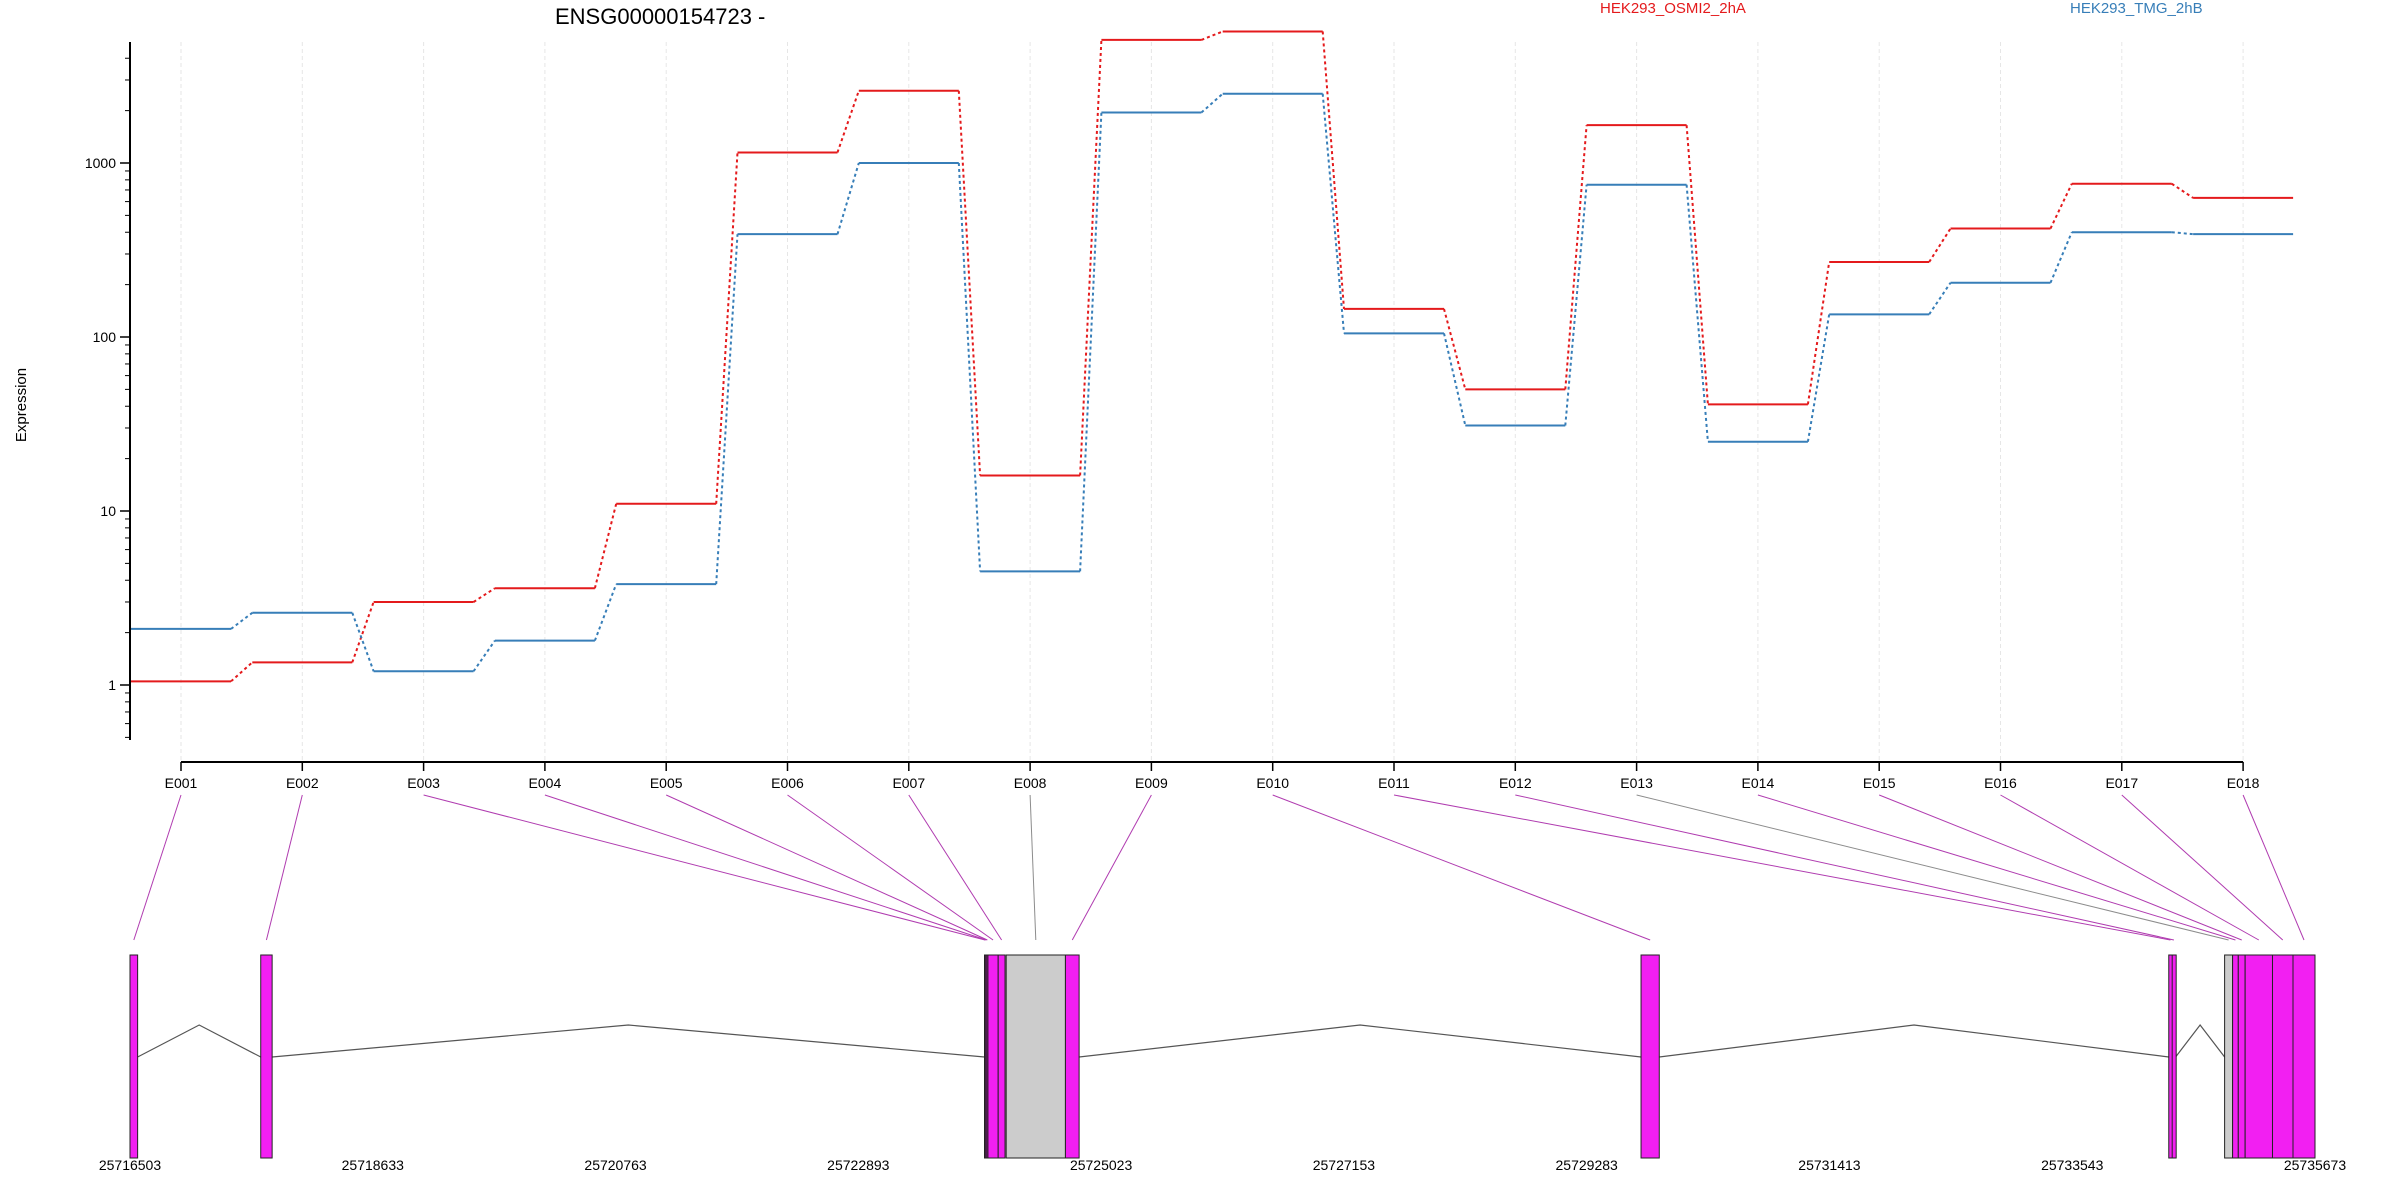 The height and width of the screenshot is (1200, 2400). What do you see at coordinates (1101, 1165) in the screenshot?
I see `coordinate-label: 25725023` at bounding box center [1101, 1165].